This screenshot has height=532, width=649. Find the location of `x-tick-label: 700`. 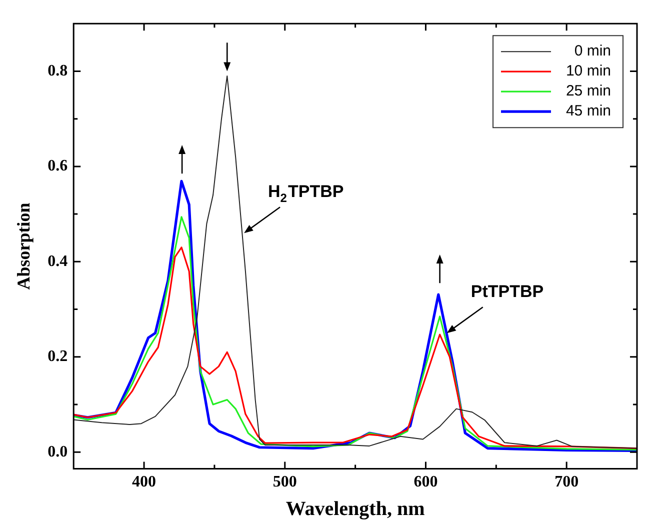

x-tick-label: 700 is located at coordinates (566, 482).